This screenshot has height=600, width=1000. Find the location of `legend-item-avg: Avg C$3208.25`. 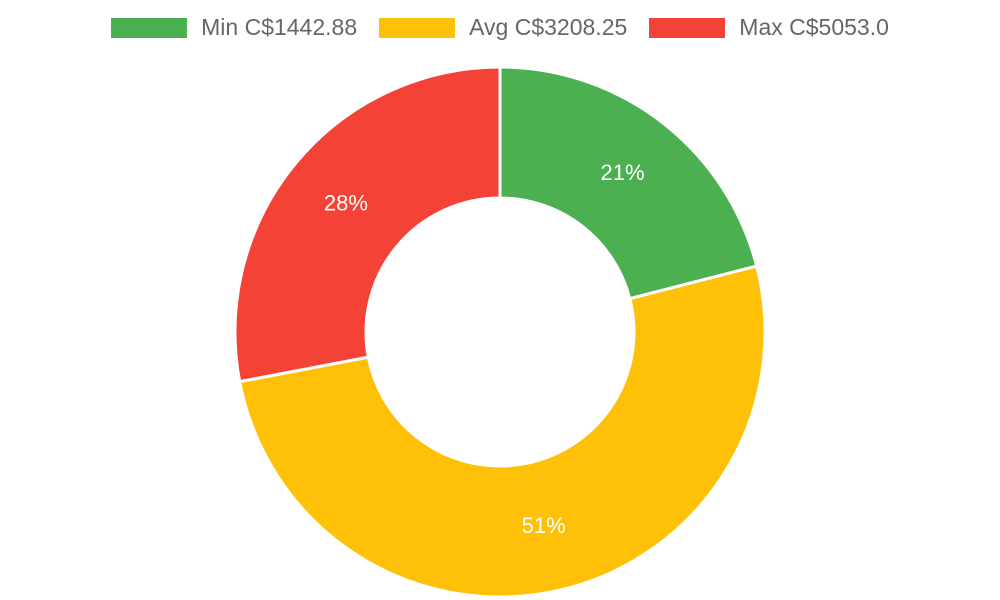

legend-item-avg: Avg C$3208.25 is located at coordinates (503, 27).